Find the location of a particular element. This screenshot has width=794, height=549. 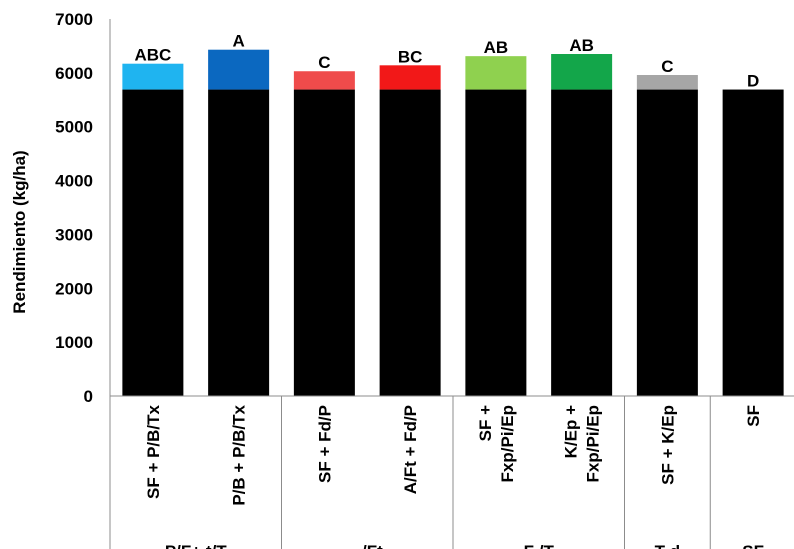

category-label: A/Ft + Fd/P is located at coordinates (410, 449).